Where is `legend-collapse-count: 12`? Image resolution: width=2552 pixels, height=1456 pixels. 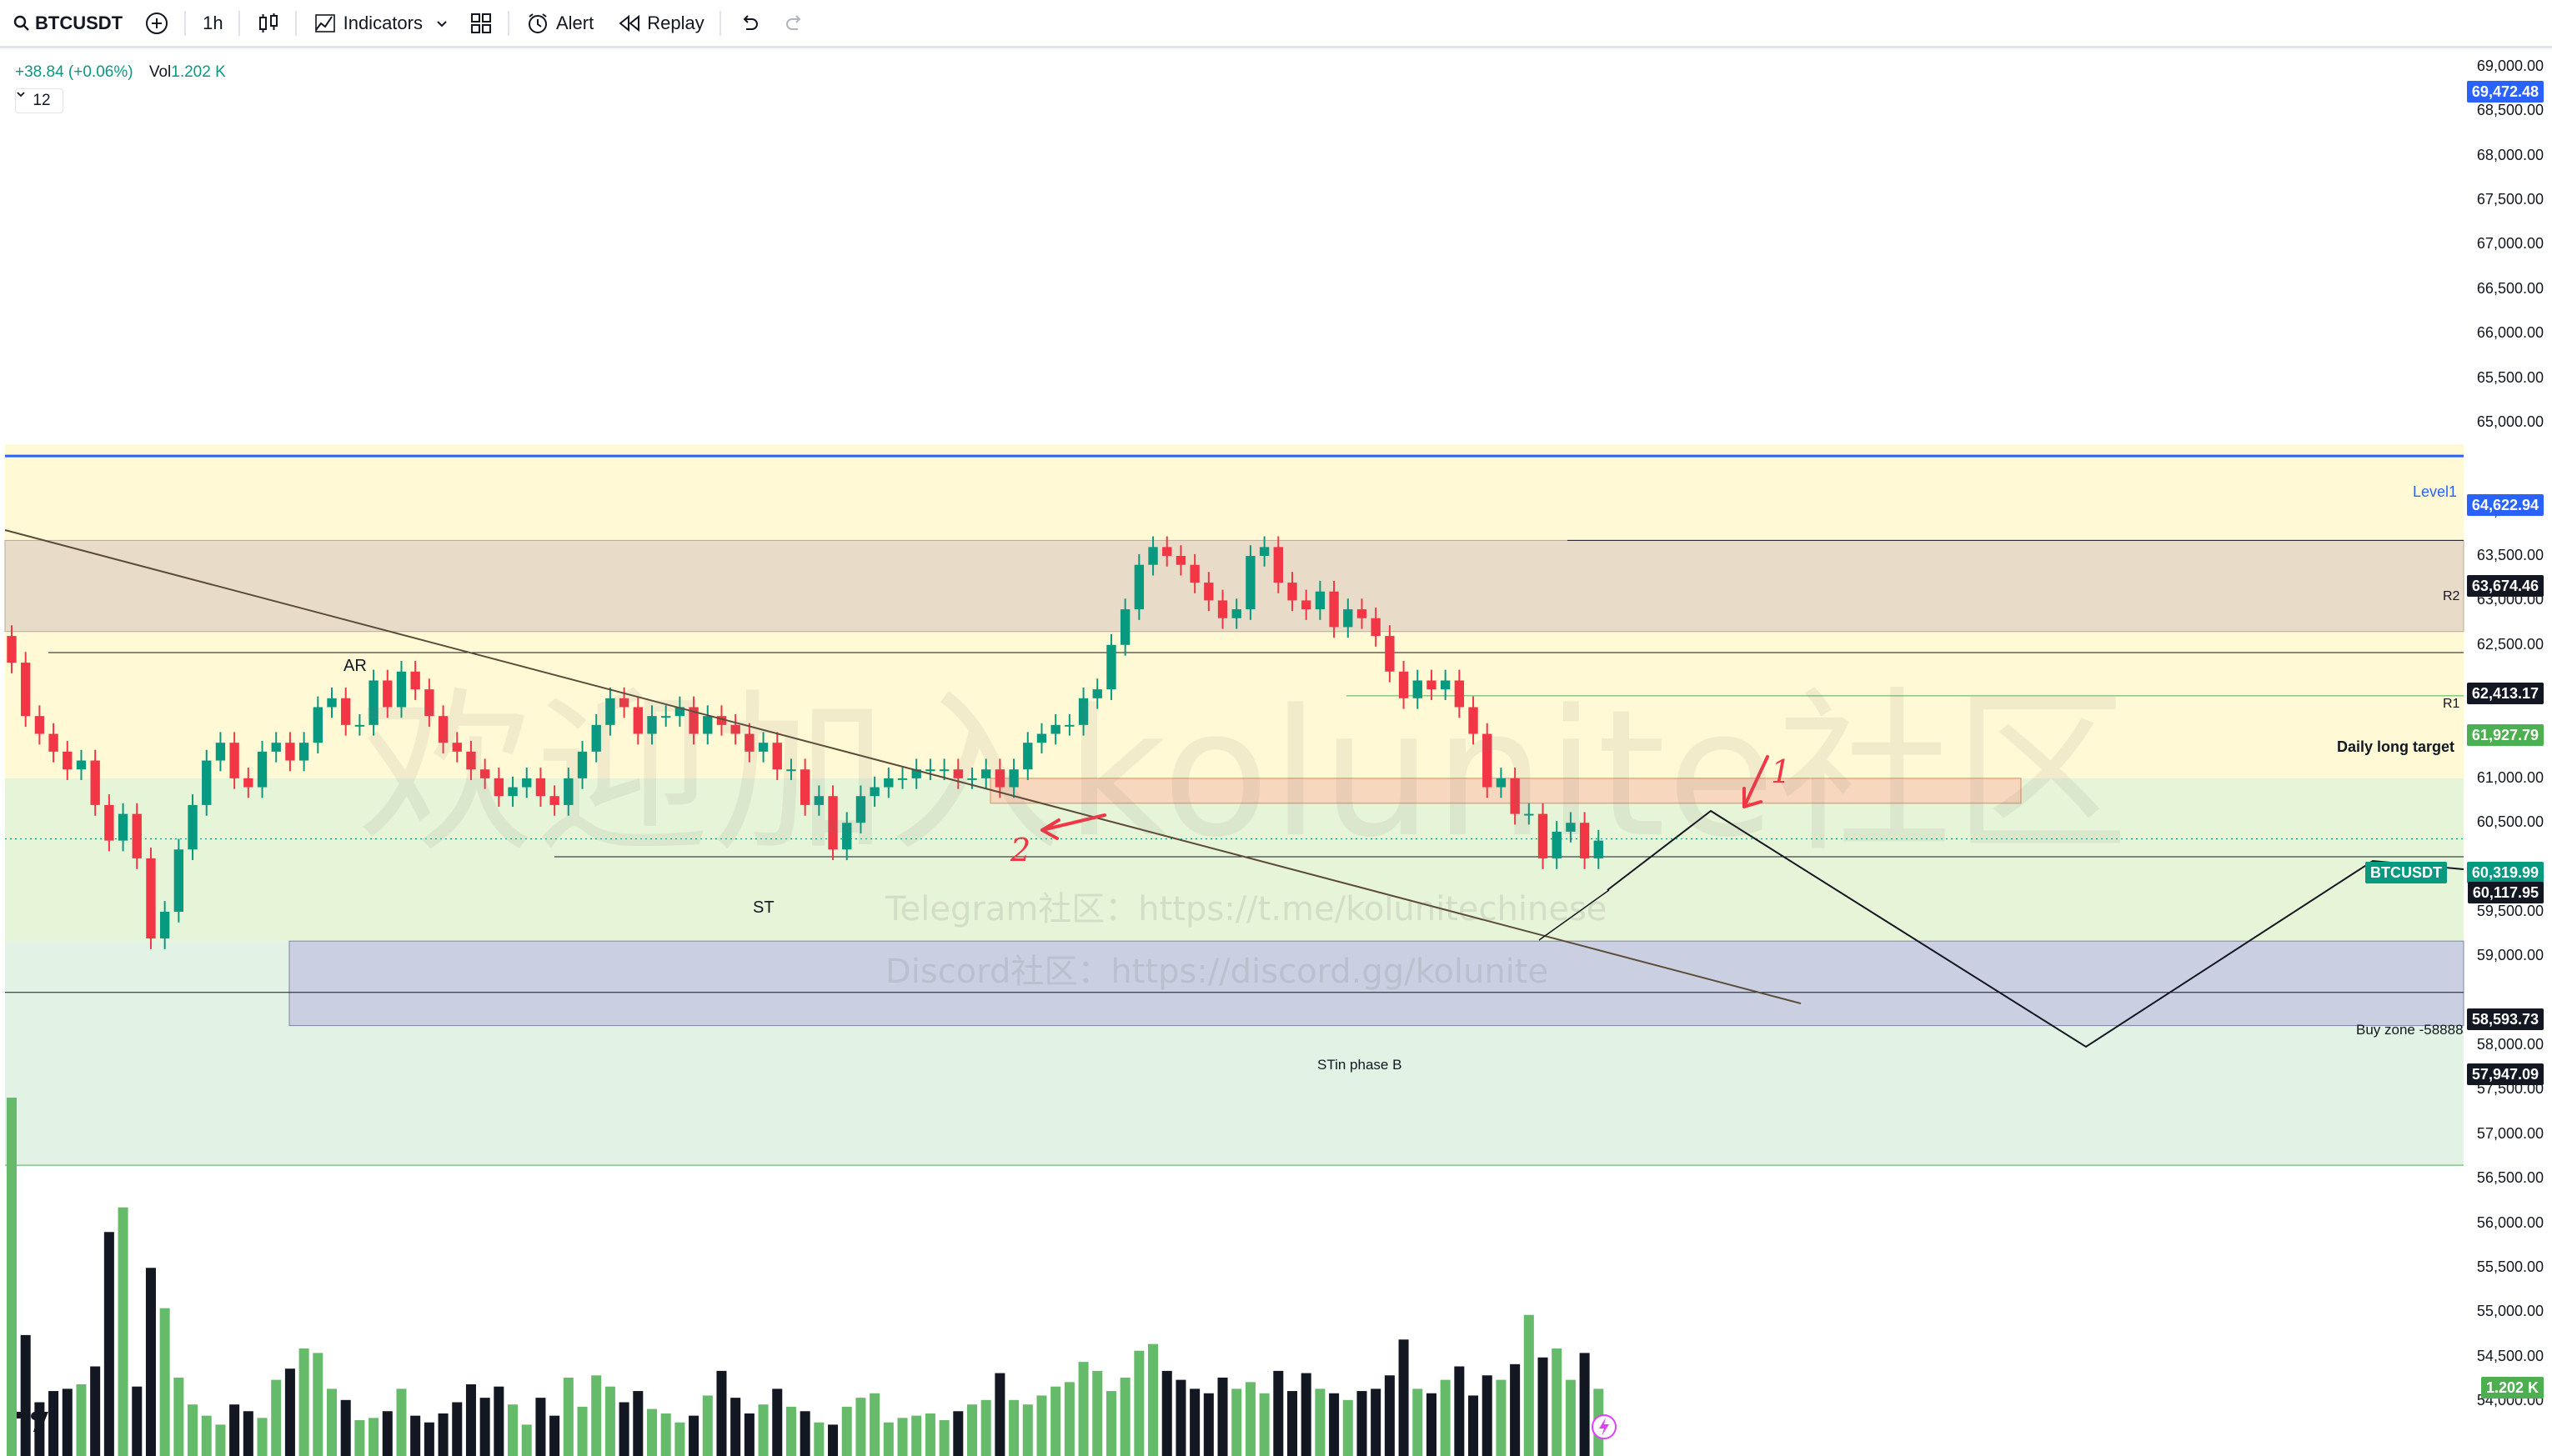 legend-collapse-count: 12 is located at coordinates (42, 100).